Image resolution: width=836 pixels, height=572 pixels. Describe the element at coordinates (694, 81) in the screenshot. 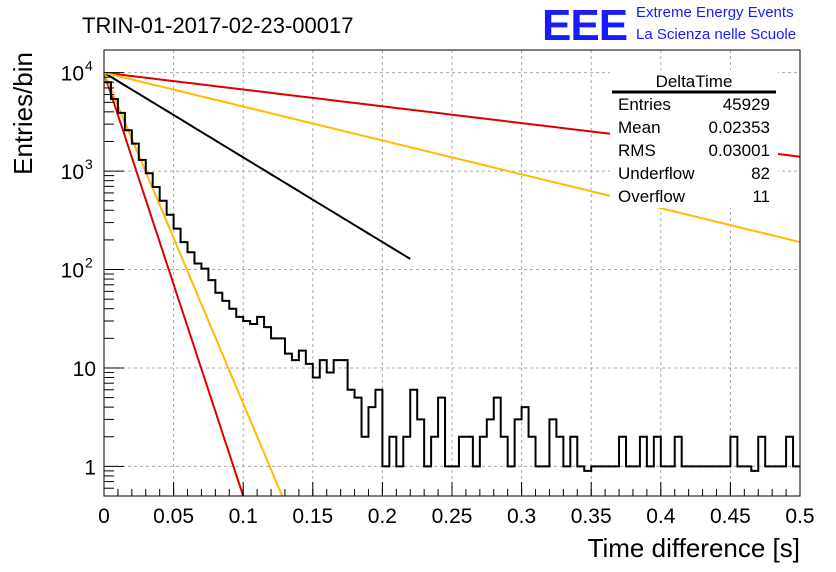

I see `stats-title: DeltaTime` at that location.